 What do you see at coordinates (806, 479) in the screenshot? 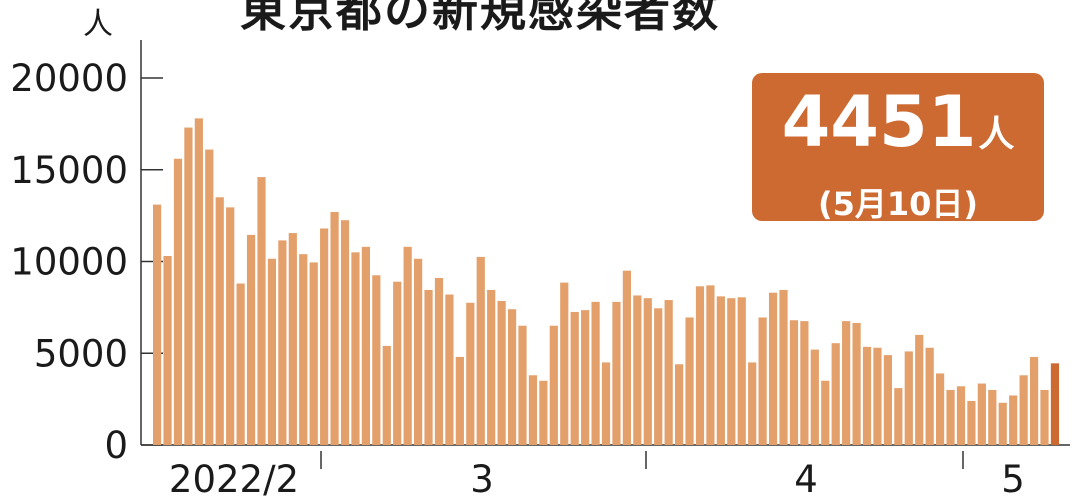
I see `x-tick-label: 4` at bounding box center [806, 479].